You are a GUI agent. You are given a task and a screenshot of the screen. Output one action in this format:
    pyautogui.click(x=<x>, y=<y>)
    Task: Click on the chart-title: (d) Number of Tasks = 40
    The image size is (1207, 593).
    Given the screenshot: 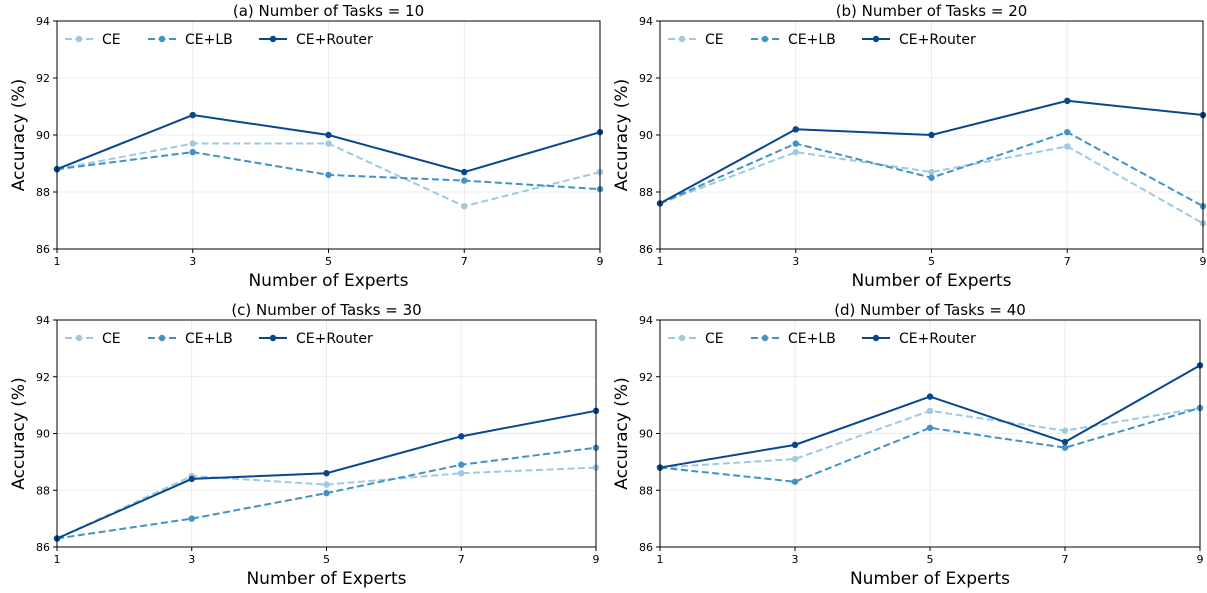 What is the action you would take?
    pyautogui.click(x=930, y=310)
    